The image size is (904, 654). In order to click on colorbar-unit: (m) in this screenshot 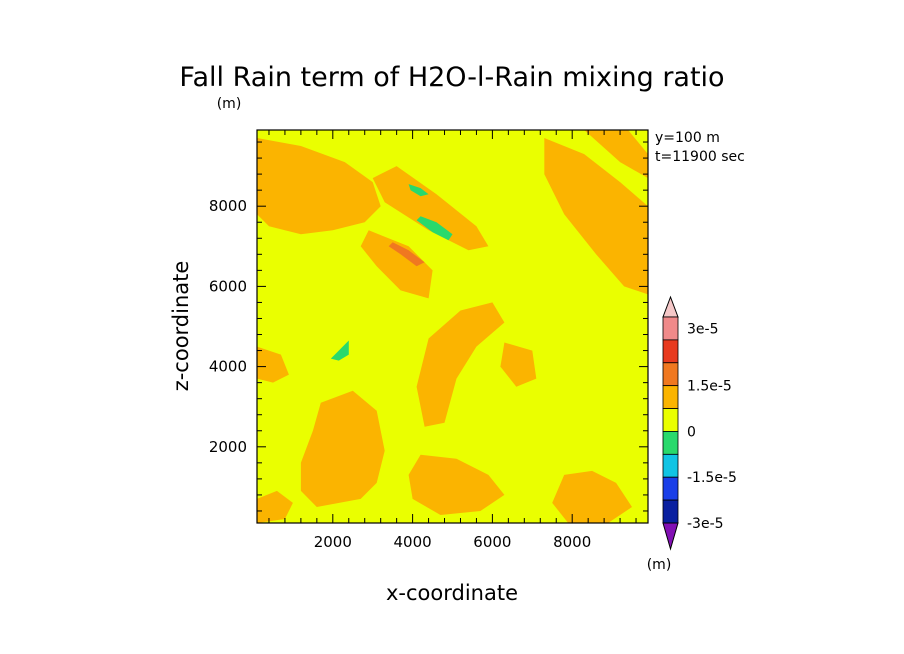, I will do `click(659, 565)`.